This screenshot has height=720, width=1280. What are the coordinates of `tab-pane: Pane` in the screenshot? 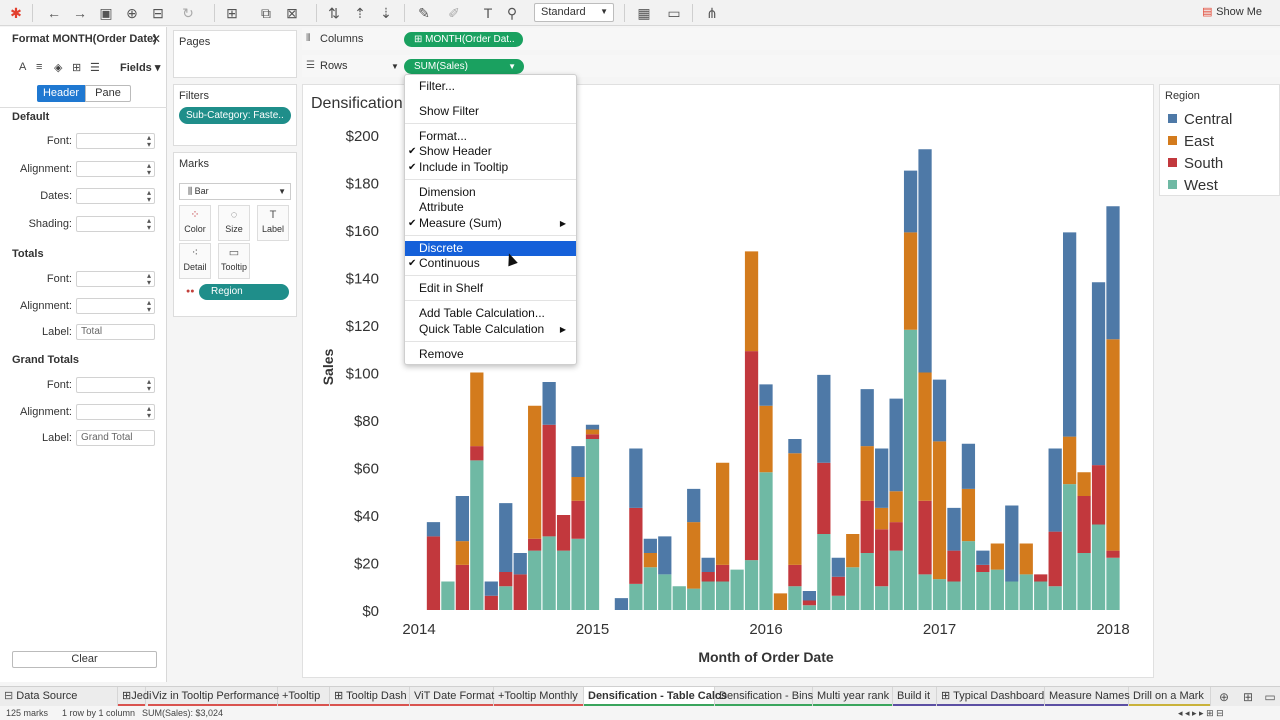 It's located at (108, 93).